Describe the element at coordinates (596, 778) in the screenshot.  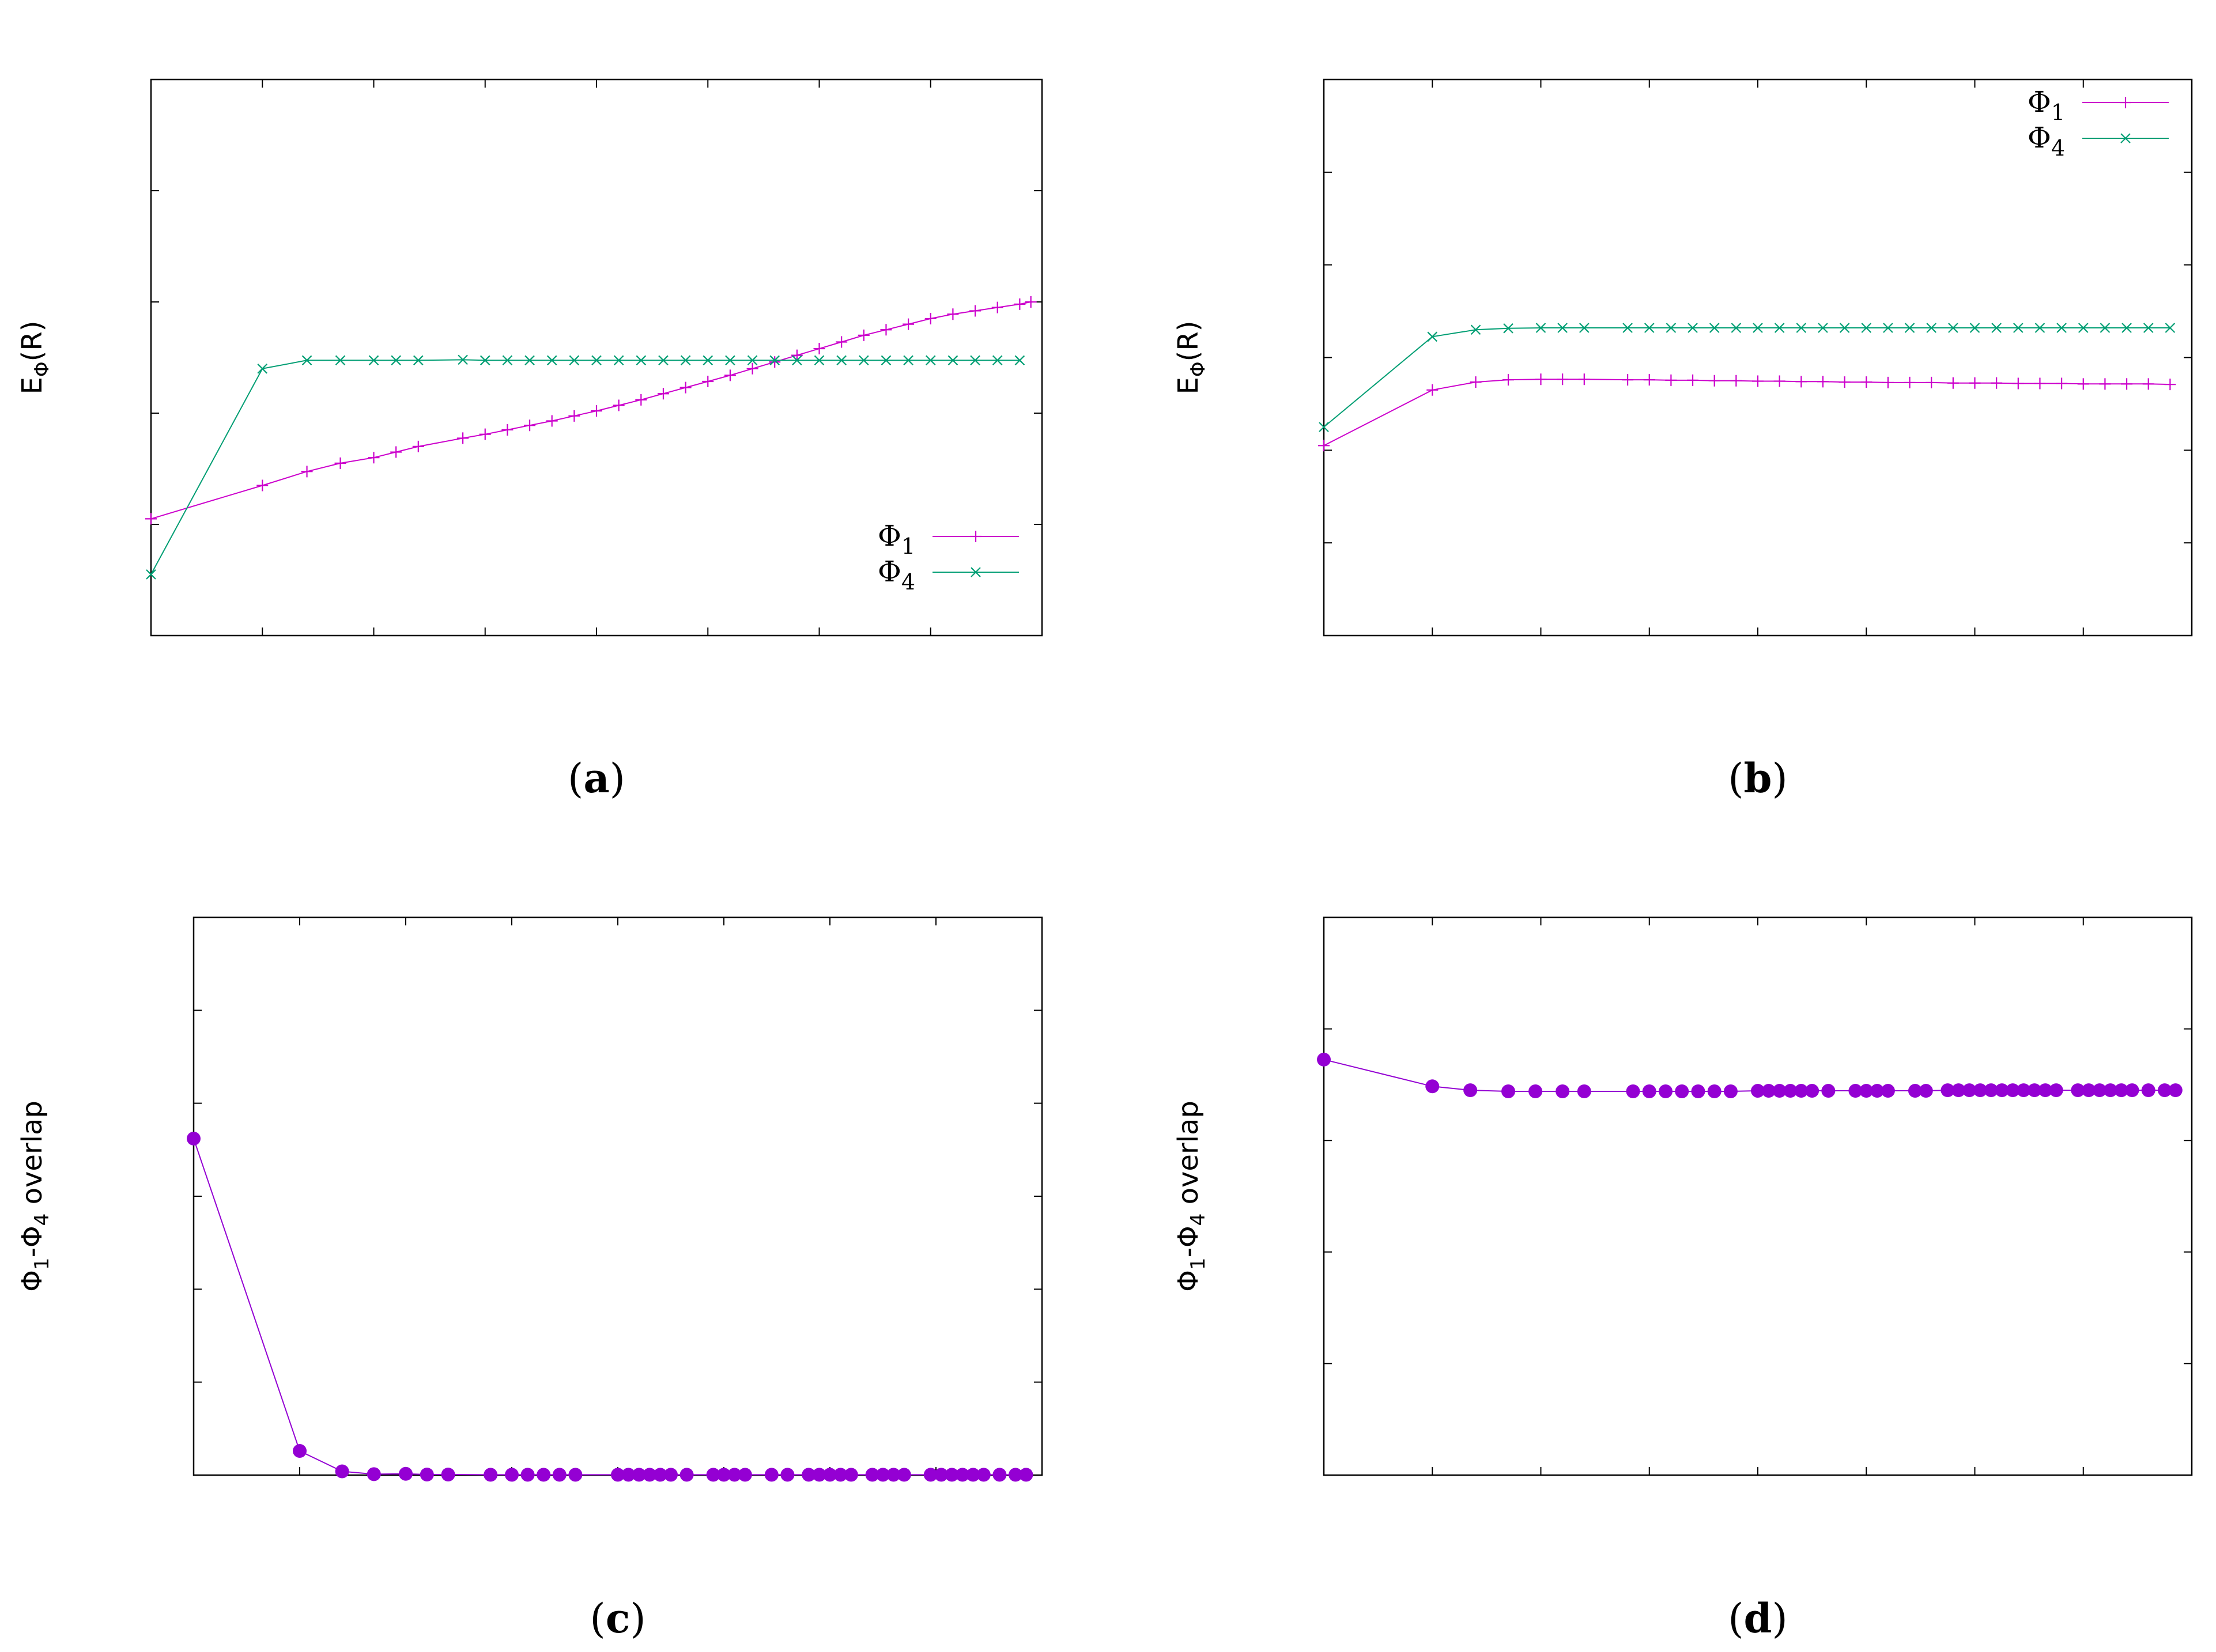
I see `panel-caption: (a)` at that location.